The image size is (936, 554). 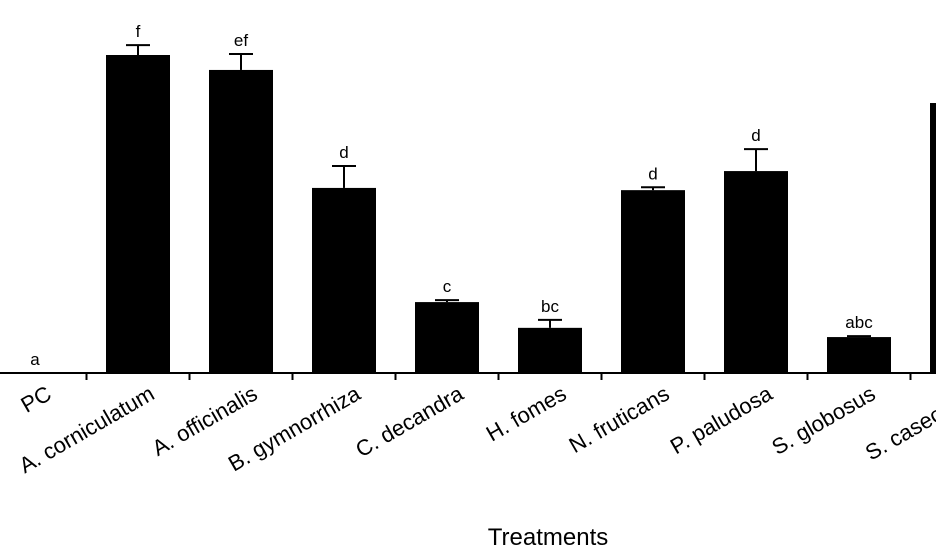 I want to click on x-tick-label: N. fruticans, so click(x=619, y=419).